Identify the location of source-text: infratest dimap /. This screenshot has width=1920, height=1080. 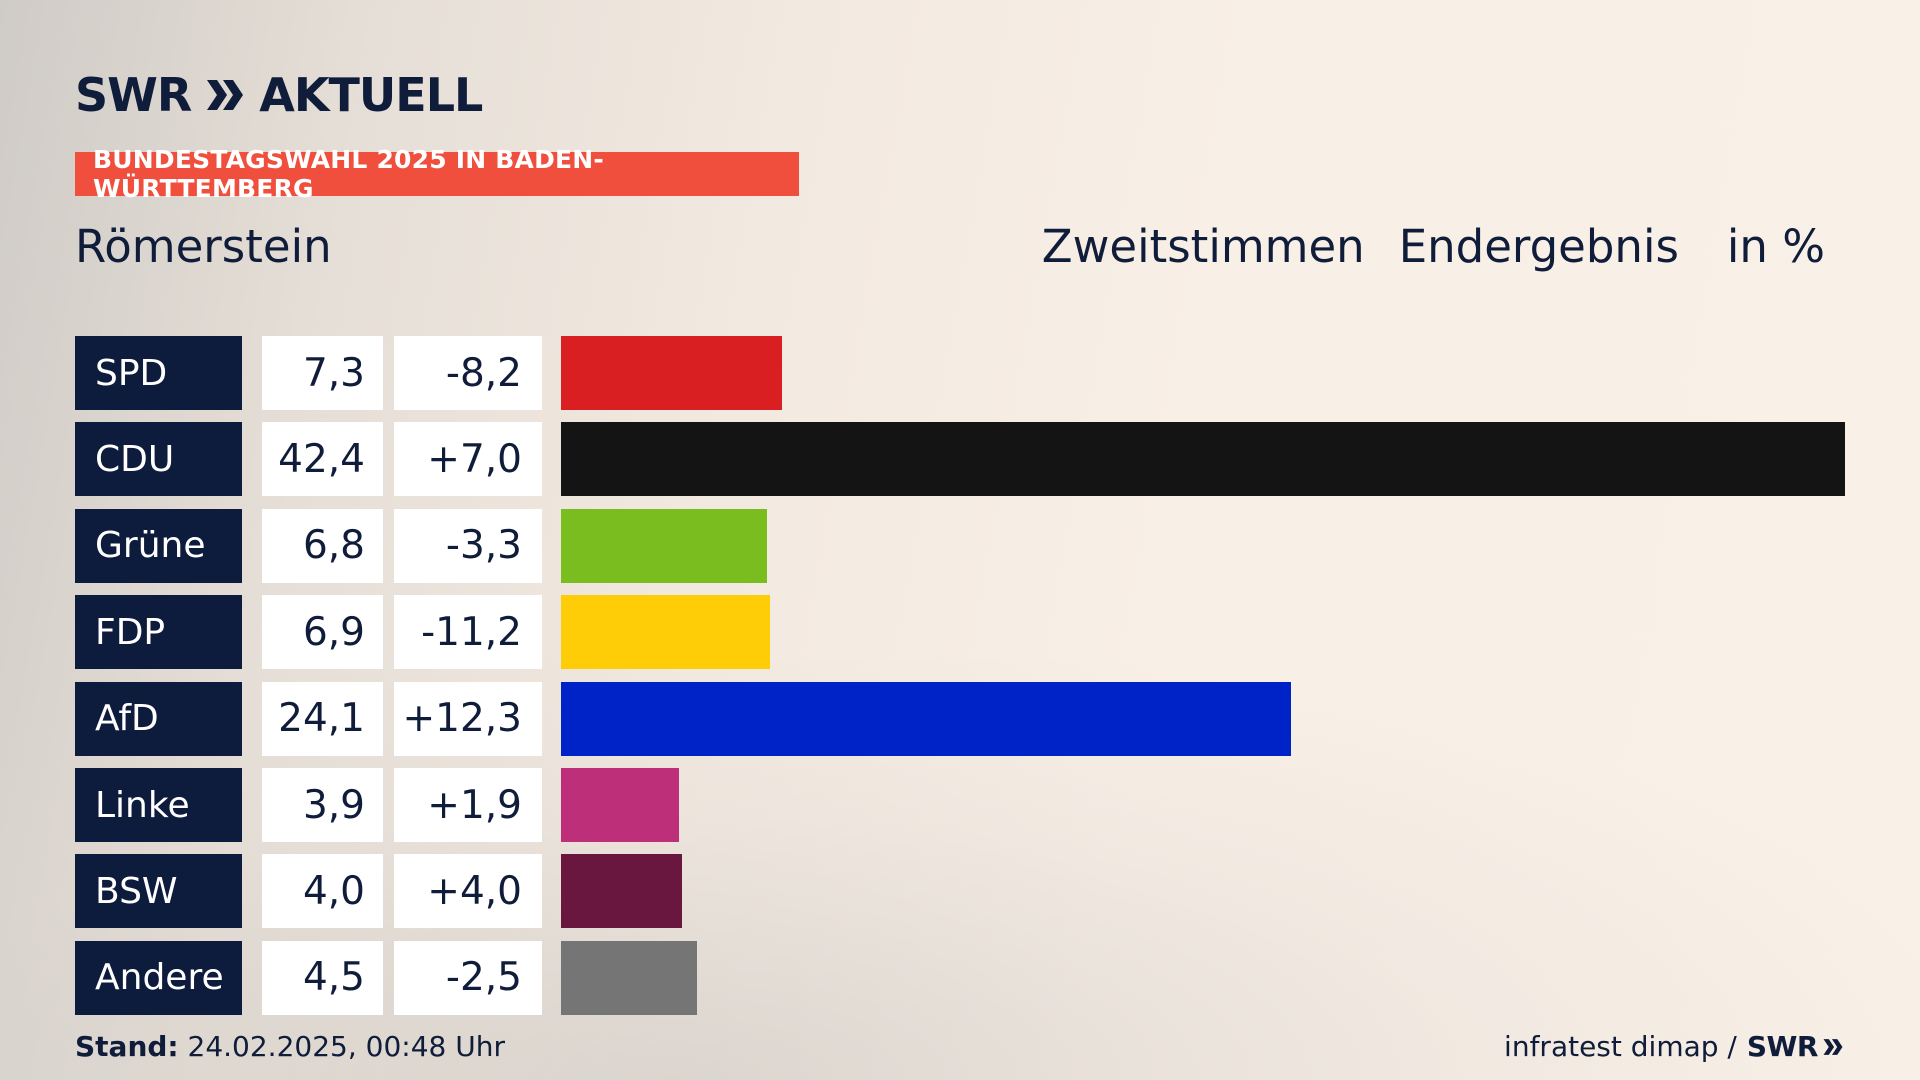
(1620, 1046).